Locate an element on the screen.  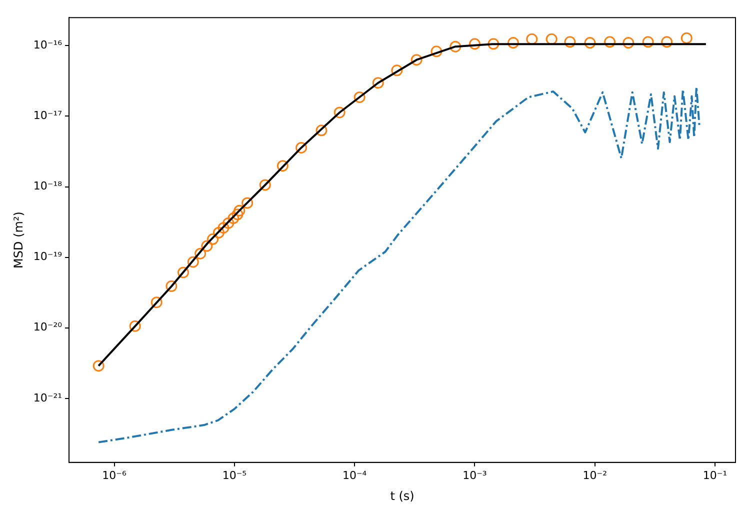
x-tick-label: 10⁻¹ is located at coordinates (715, 475).